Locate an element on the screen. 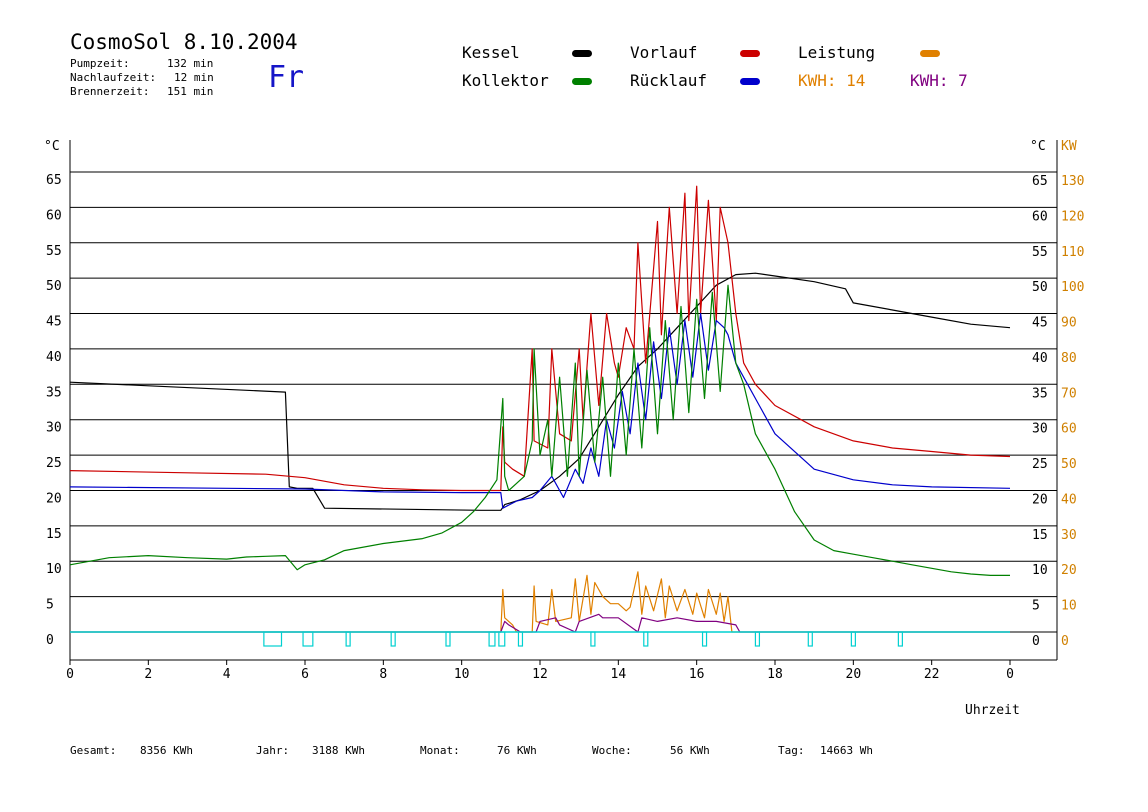 This screenshot has height=812, width=1148. legend-kwh-secondary: KWH: 7 is located at coordinates (939, 80).